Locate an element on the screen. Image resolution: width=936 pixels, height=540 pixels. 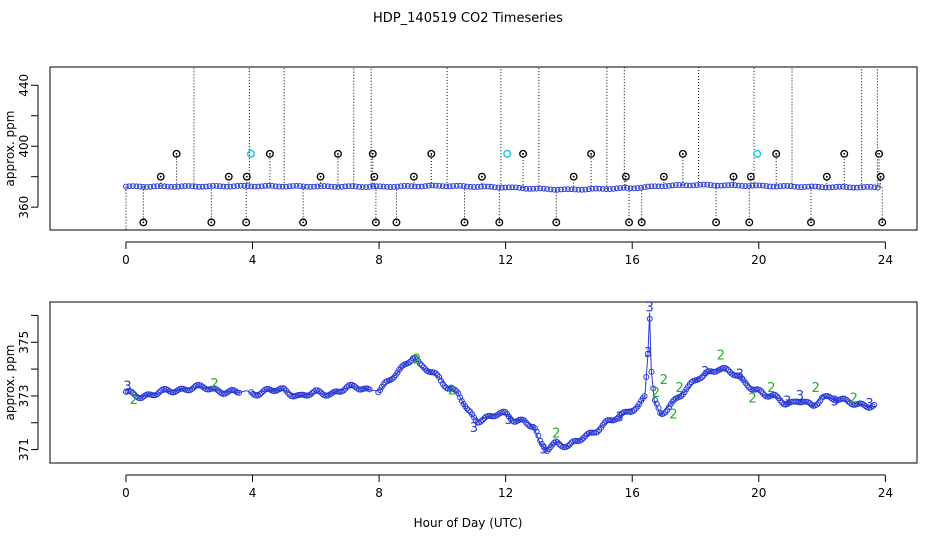
x-axis-label: Hour of Day (UTC) is located at coordinates (468, 523).